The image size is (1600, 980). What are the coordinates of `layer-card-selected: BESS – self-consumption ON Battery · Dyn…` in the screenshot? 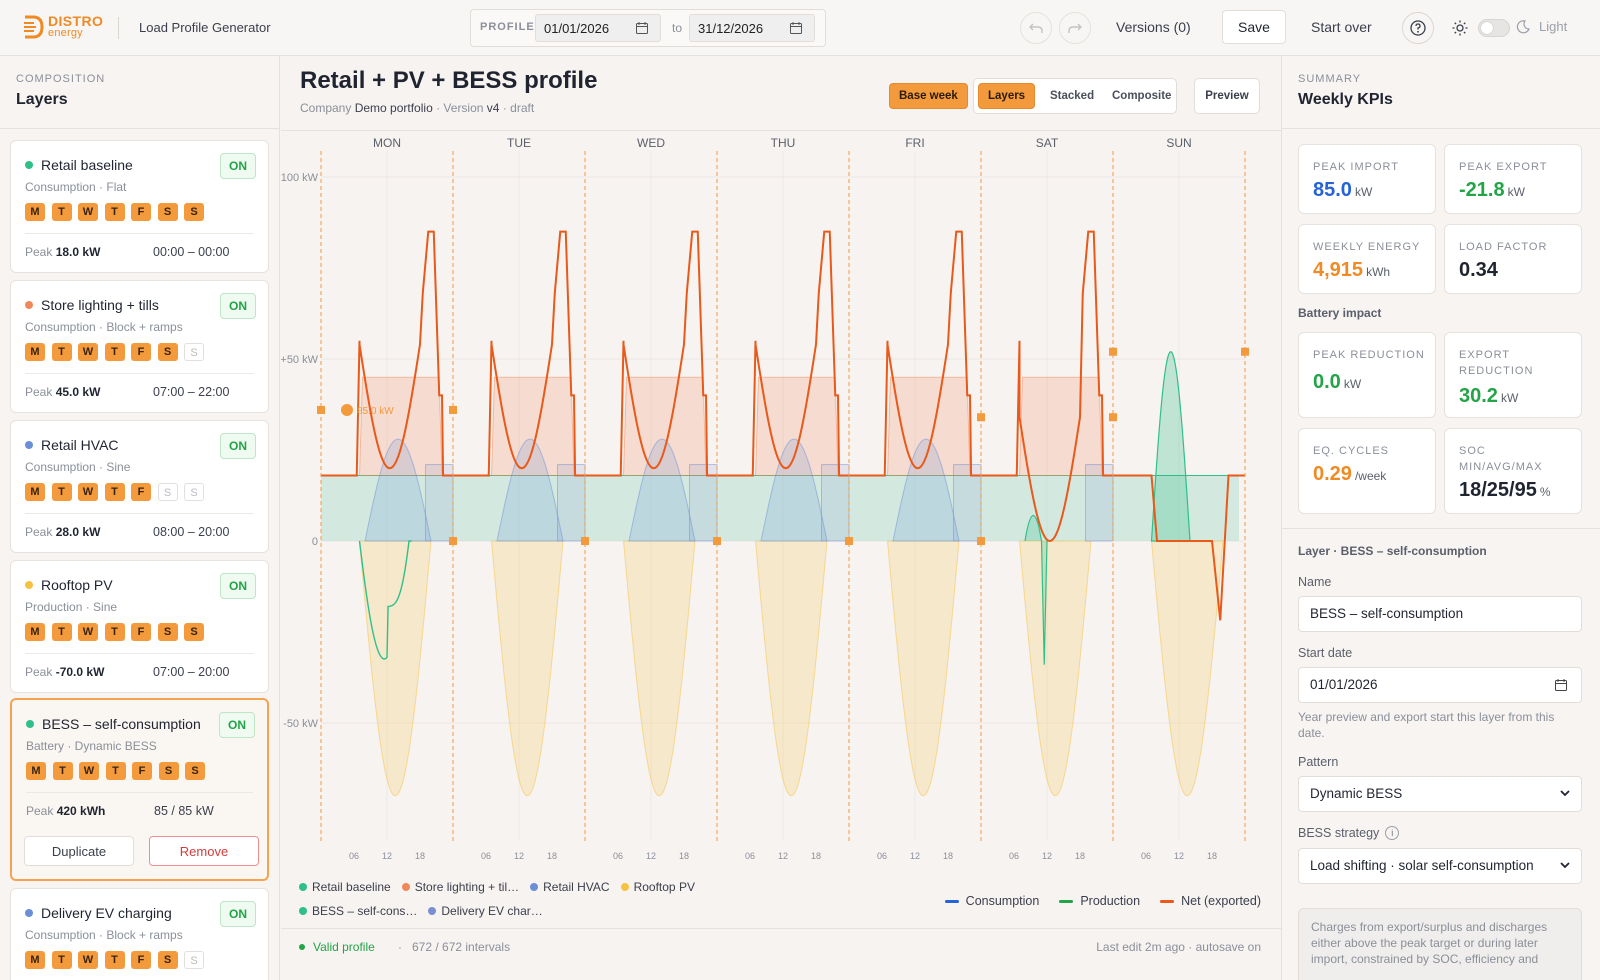 It's located at (139, 789).